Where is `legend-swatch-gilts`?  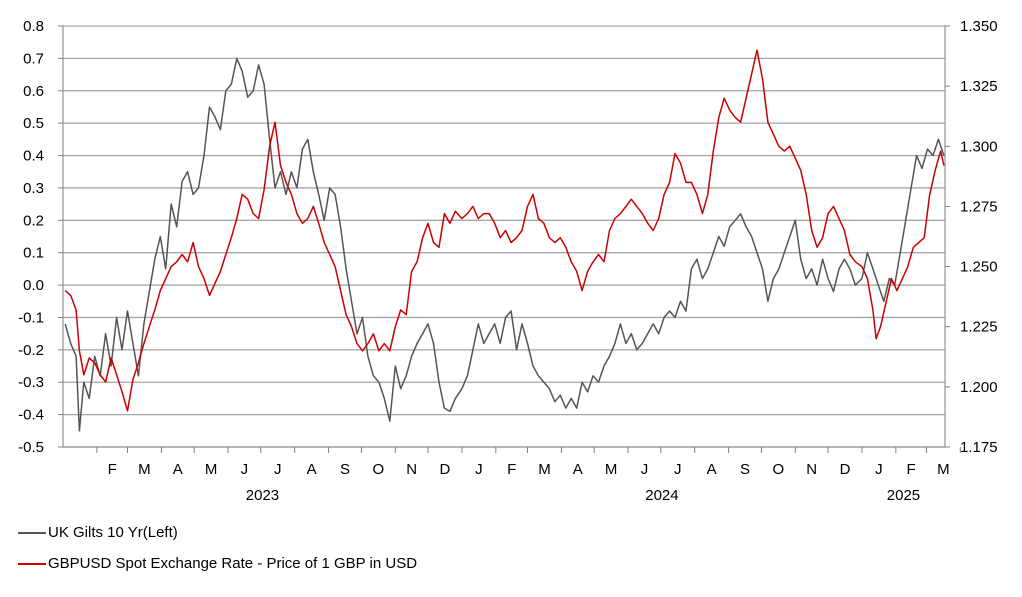 legend-swatch-gilts is located at coordinates (32, 532).